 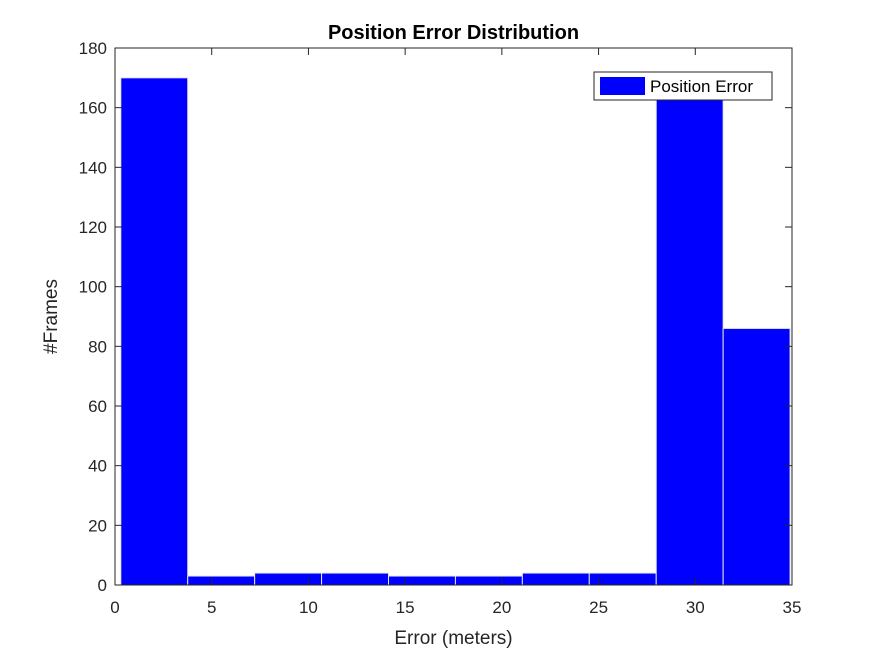 I want to click on chart-title: Position Error Distribution, so click(x=453, y=33).